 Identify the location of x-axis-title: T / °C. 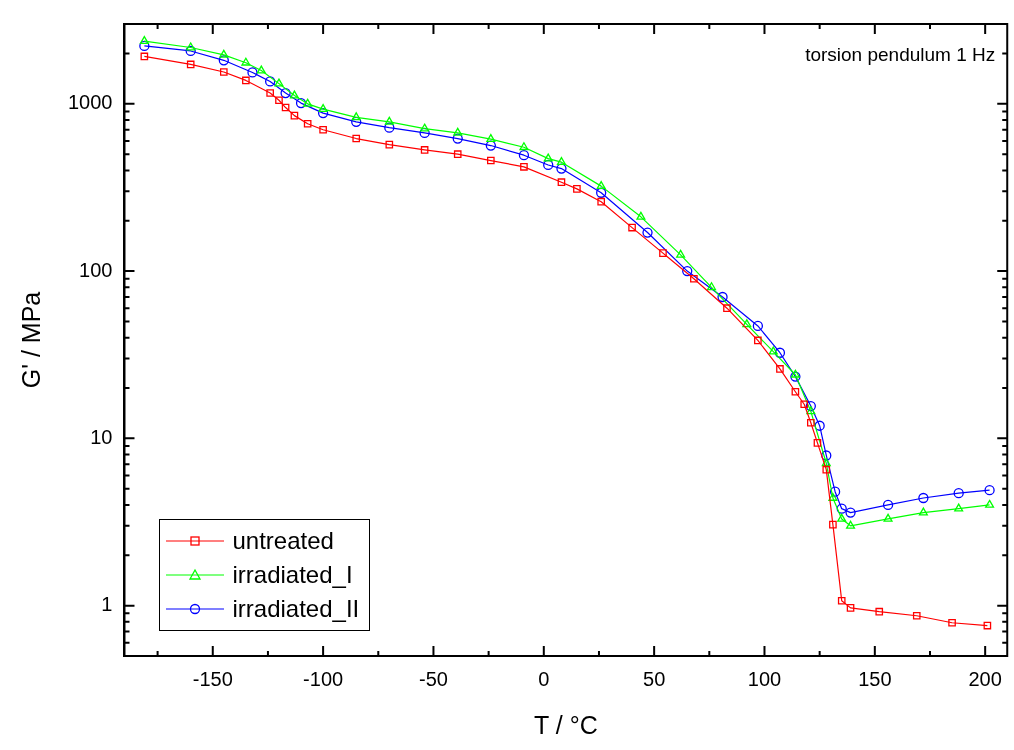
(566, 724).